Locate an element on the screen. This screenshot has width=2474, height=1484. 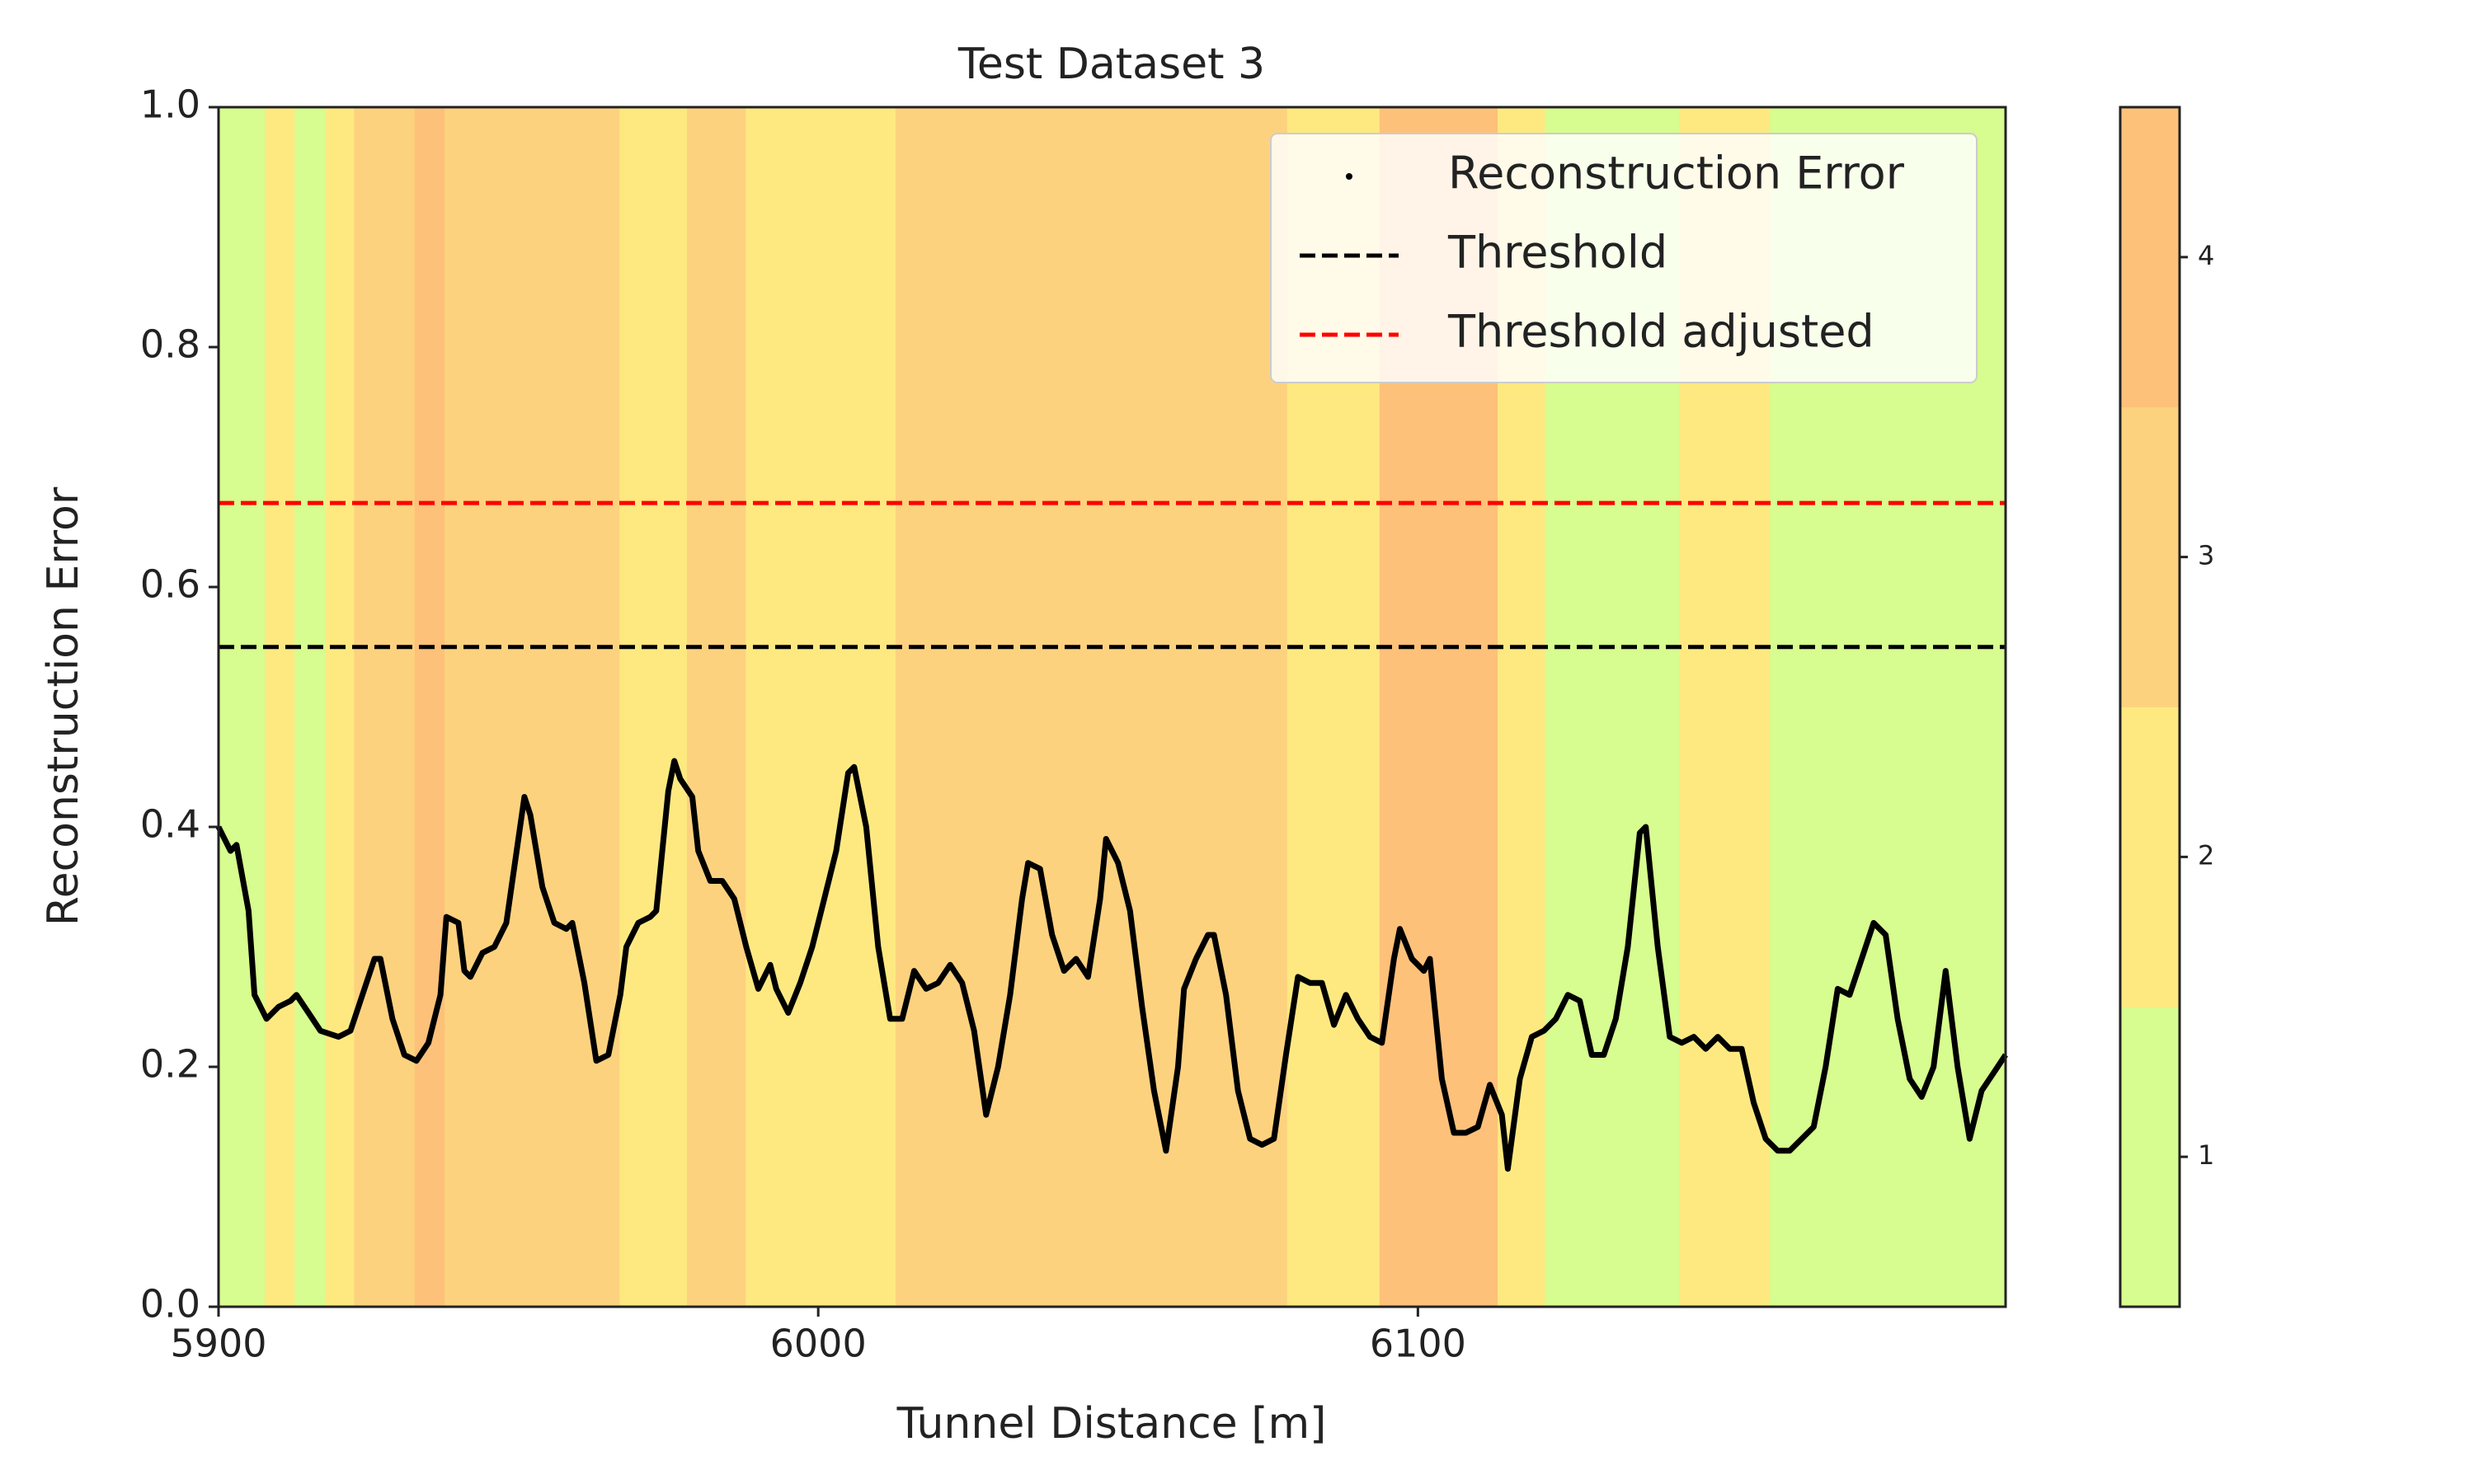
colorbar-tick-label: 1 is located at coordinates (2206, 1155).